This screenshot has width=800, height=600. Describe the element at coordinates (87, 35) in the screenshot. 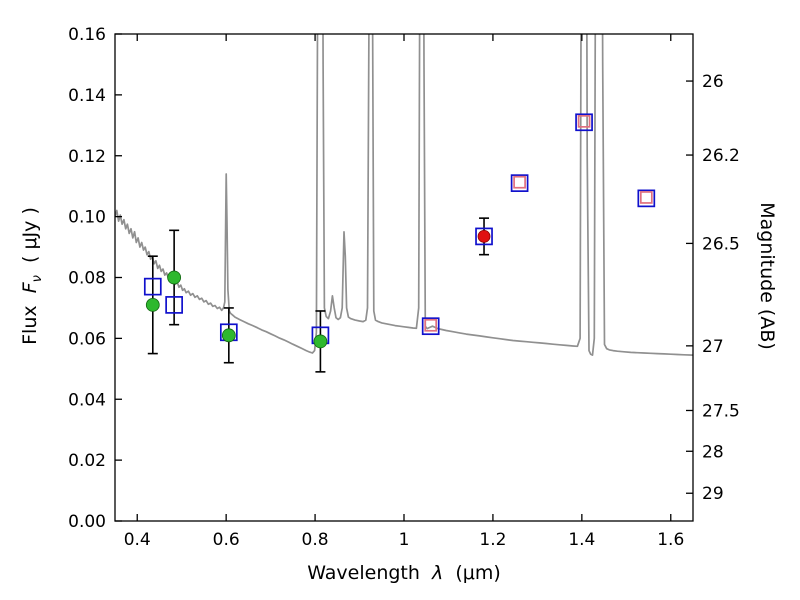

I see `y-left-tick-label: 0.16` at that location.